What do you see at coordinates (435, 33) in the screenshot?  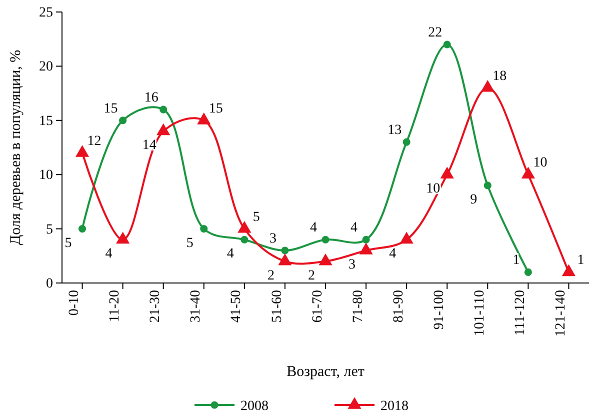 I see `data-label: 22` at bounding box center [435, 33].